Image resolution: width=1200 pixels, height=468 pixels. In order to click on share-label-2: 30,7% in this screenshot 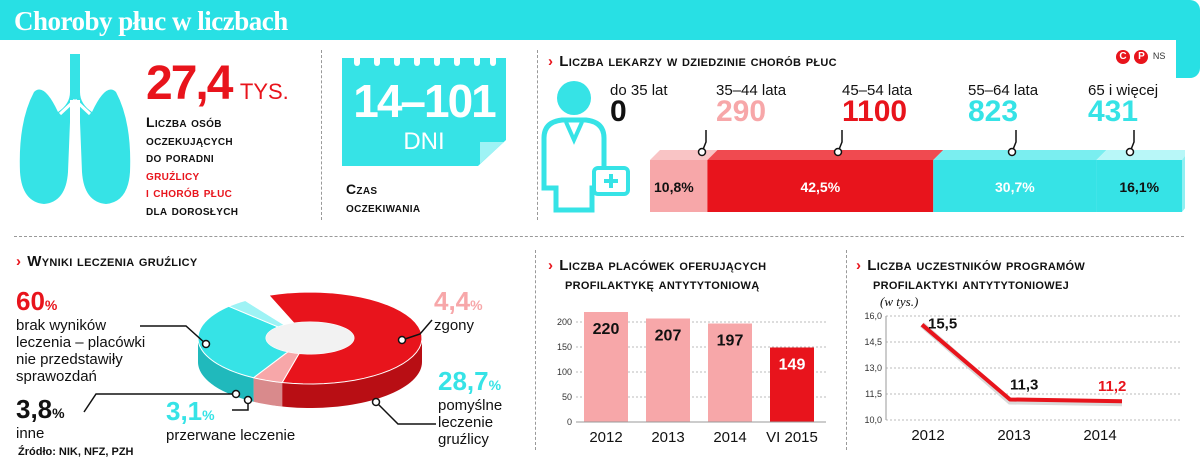, I will do `click(1015, 187)`.